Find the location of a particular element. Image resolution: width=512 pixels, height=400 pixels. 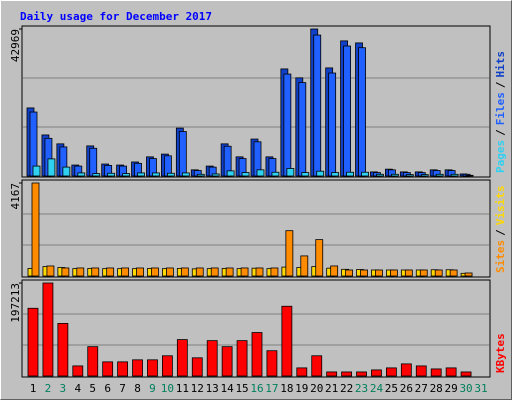

x-tick-label: 28 is located at coordinates (436, 388).